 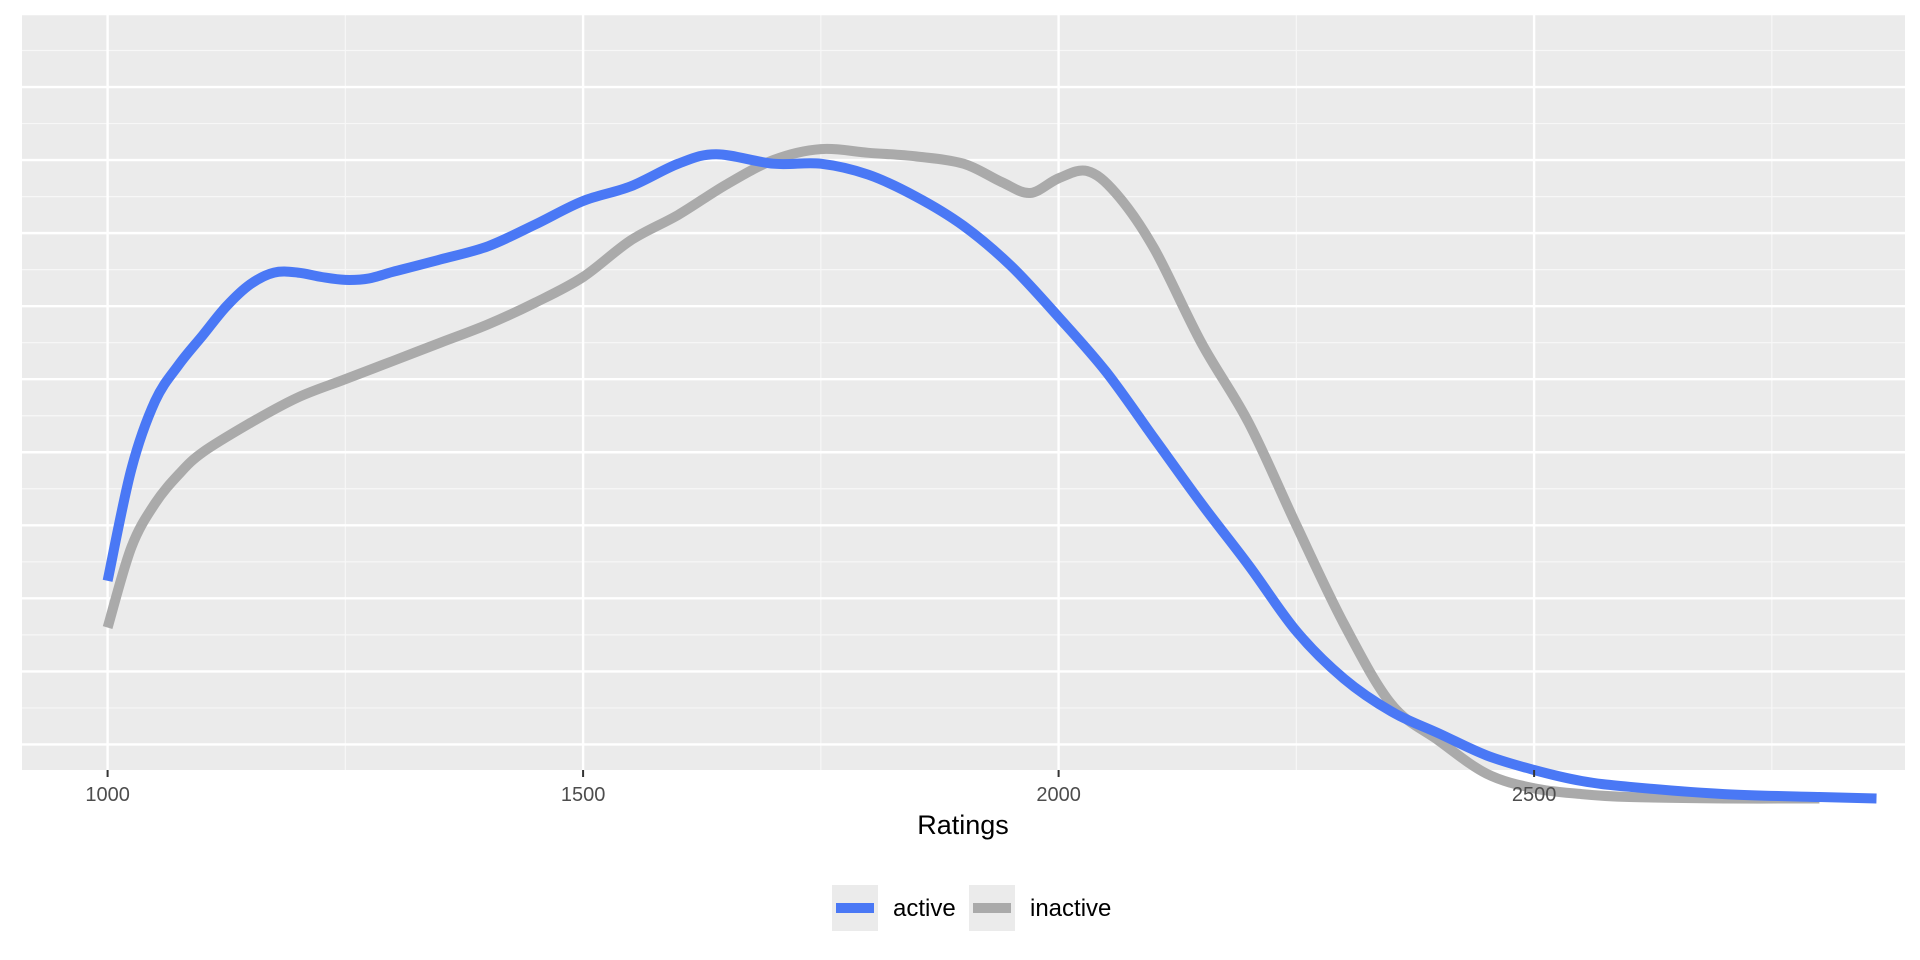 I want to click on x-axis-title: Ratings, so click(x=963, y=825).